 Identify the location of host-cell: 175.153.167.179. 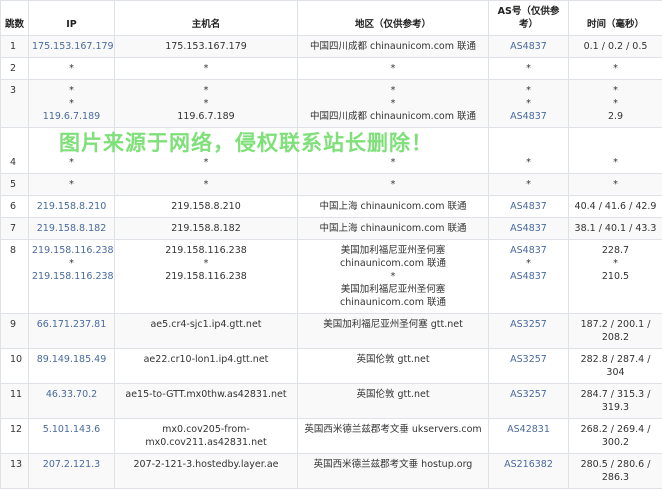
(206, 46).